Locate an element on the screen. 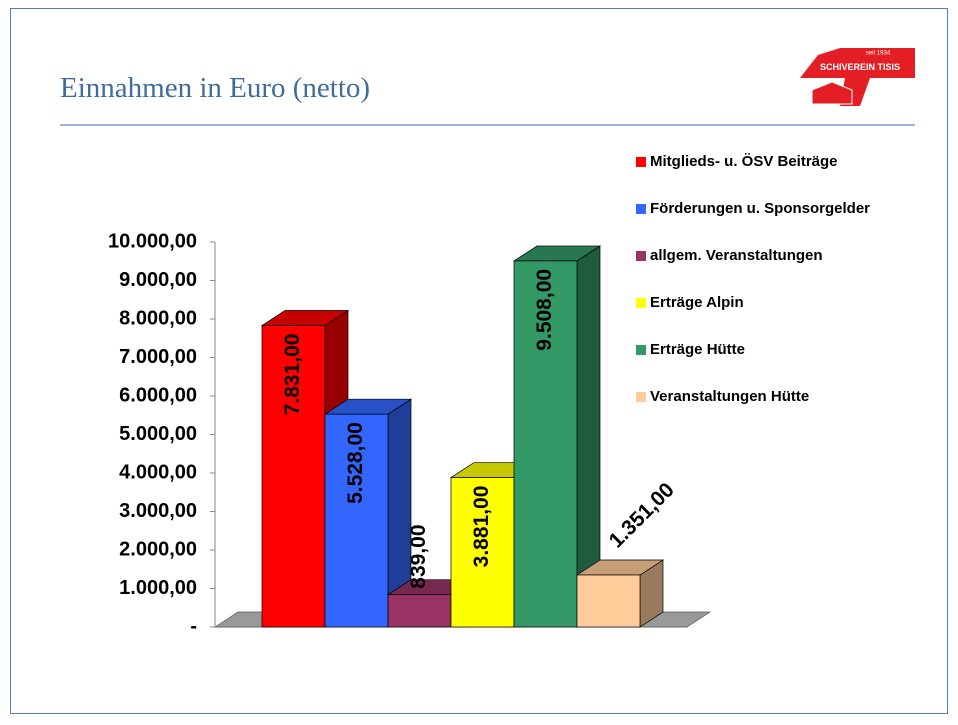  logo: seit 1934 SCHIVEREIN TISIS is located at coordinates (857, 77).